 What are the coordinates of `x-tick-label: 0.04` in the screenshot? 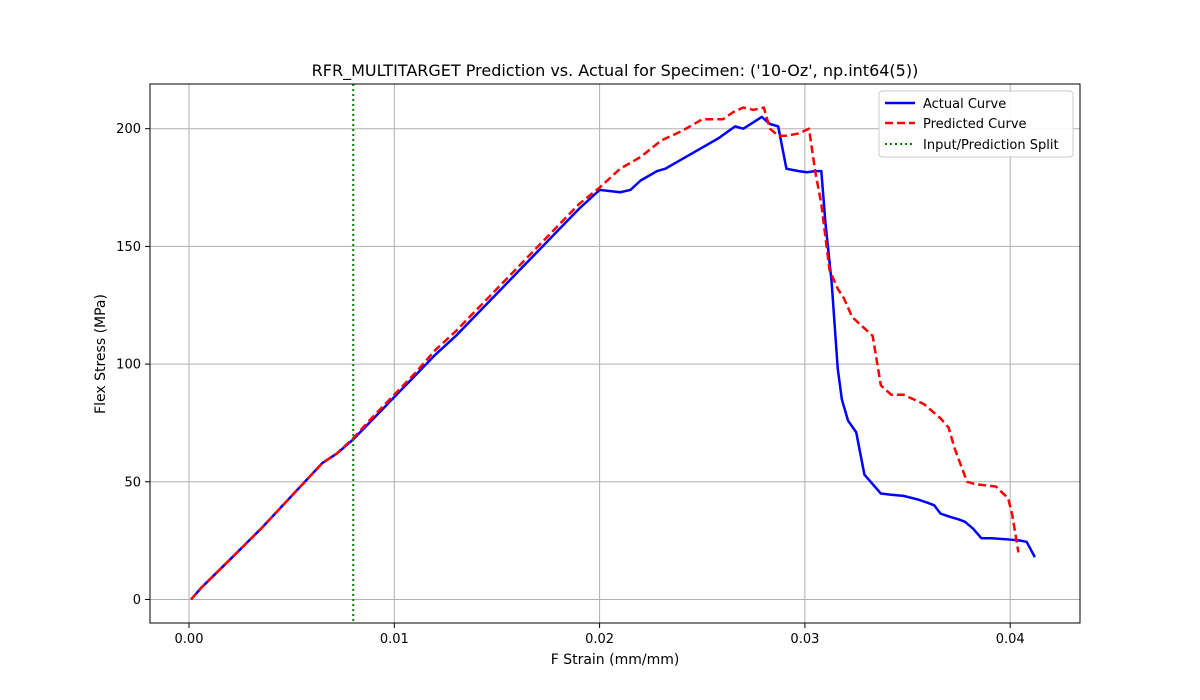 It's located at (1010, 639).